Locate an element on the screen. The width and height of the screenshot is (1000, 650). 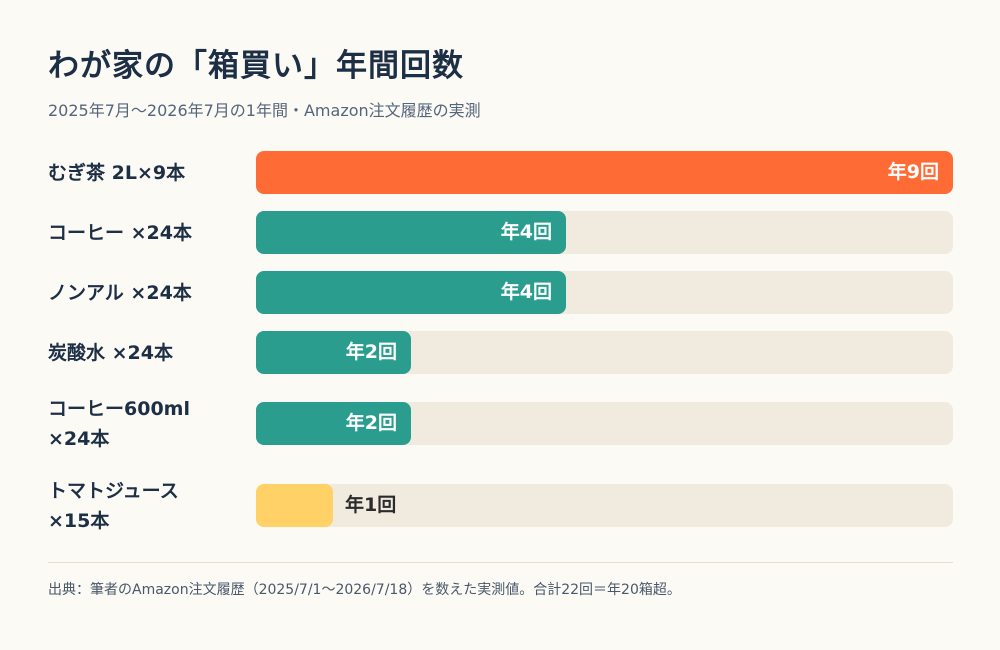
value-label: 年1回 is located at coordinates (371, 505).